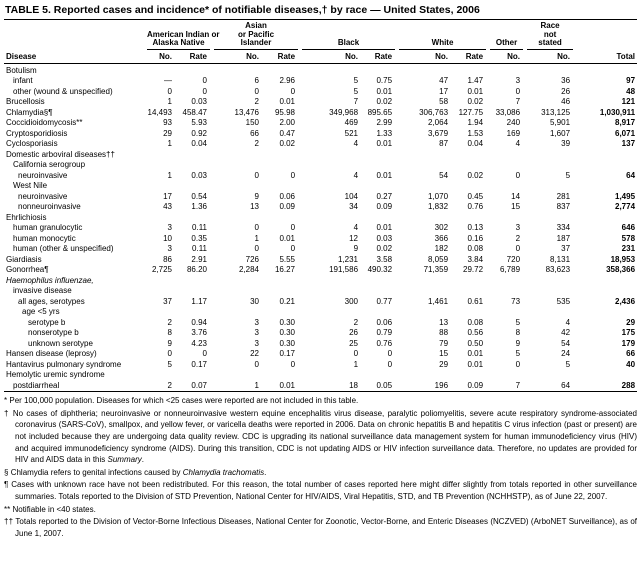 The width and height of the screenshot is (641, 583). I want to click on aian-no-value: 9, so click(169, 343).